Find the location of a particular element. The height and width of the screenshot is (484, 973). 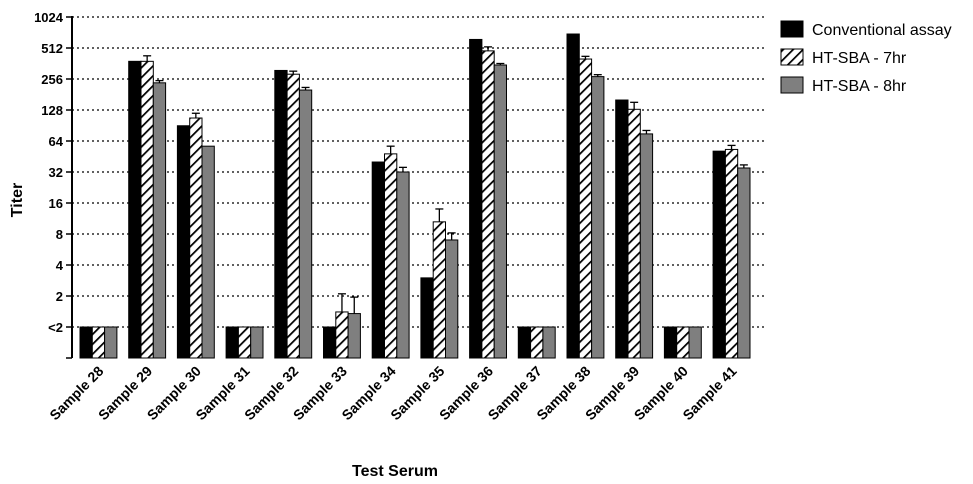

y-tick-label: 16 is located at coordinates (56, 203).